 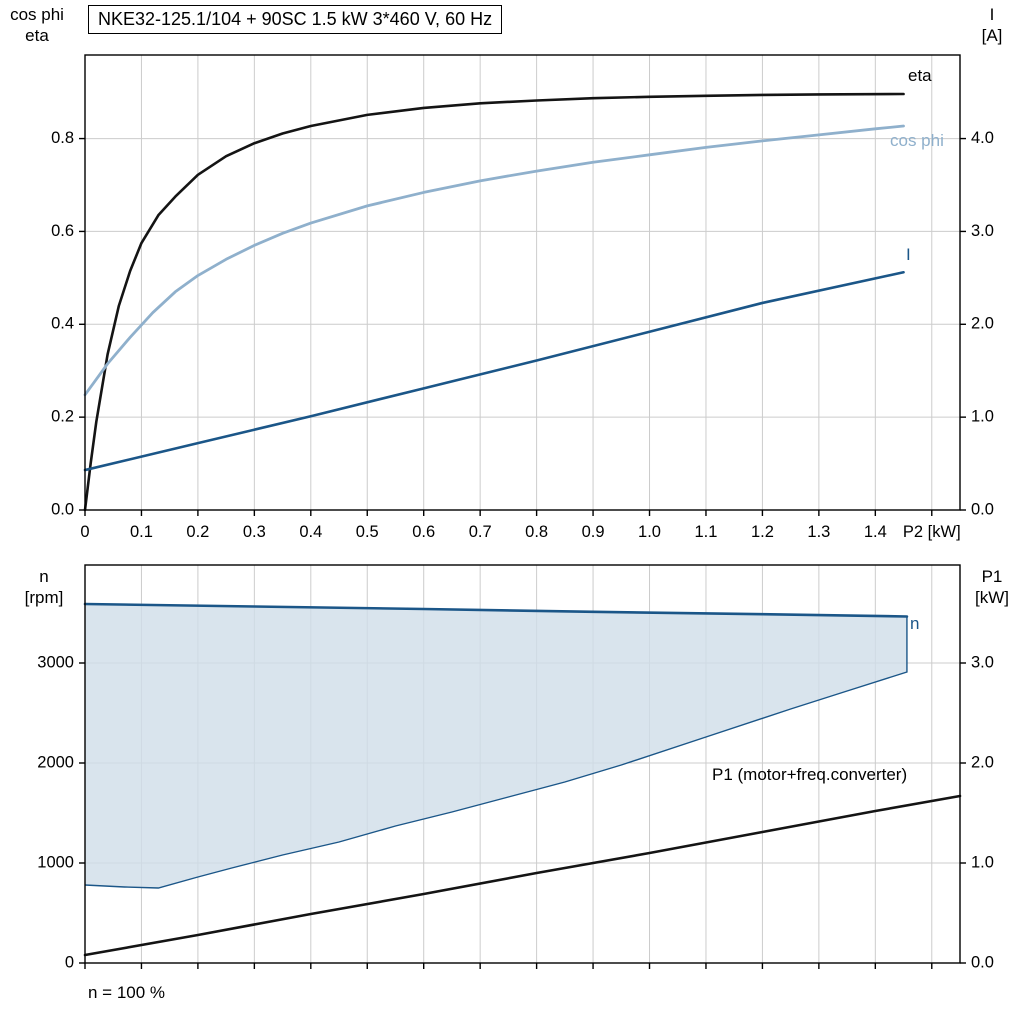 What do you see at coordinates (480, 532) in the screenshot?
I see `svg-text: 0.7` at bounding box center [480, 532].